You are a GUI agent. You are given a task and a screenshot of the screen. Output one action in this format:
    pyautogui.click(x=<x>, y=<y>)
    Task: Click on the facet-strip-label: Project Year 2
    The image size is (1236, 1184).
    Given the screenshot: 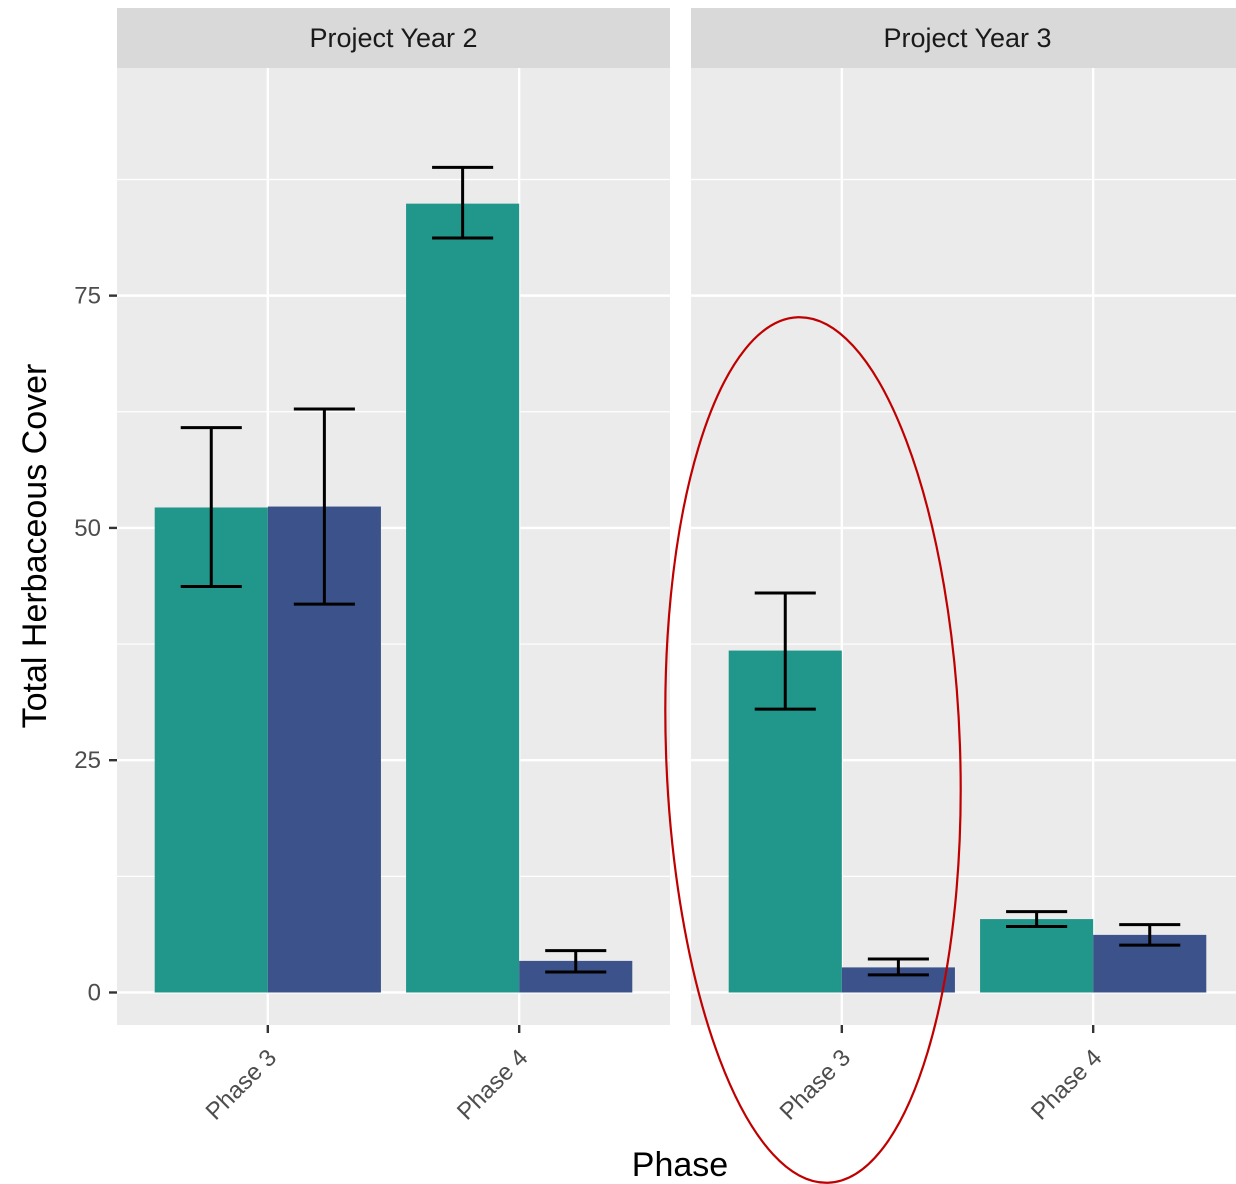 What is the action you would take?
    pyautogui.click(x=393, y=38)
    